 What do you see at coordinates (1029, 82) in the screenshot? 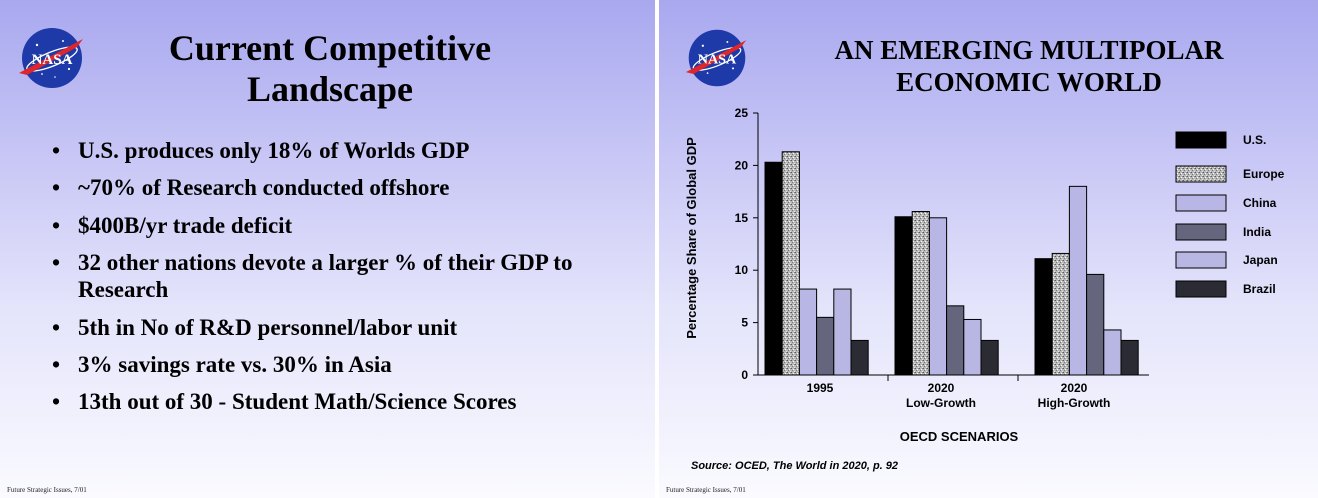
I see `slide-title-line2: ECONOMIC WORLD` at bounding box center [1029, 82].